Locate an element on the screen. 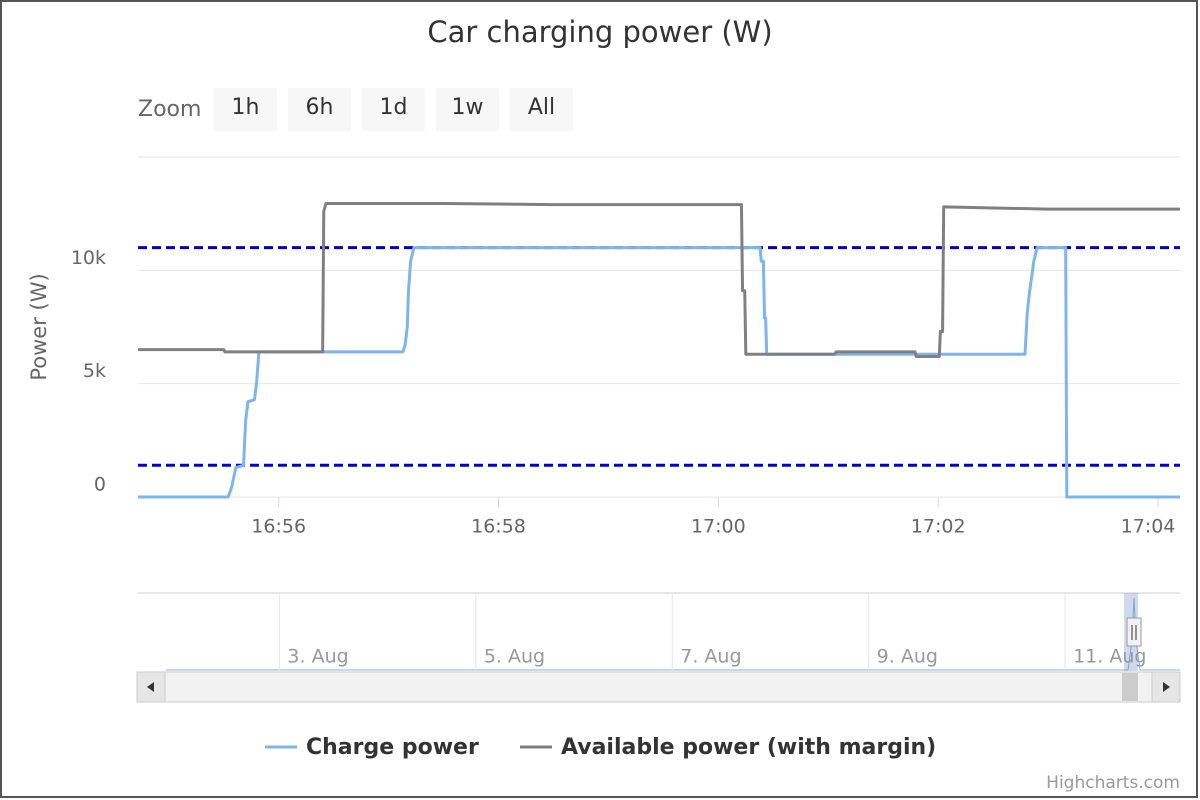 This screenshot has height=800, width=1200. x-tick-label: 16:56 is located at coordinates (278, 527).